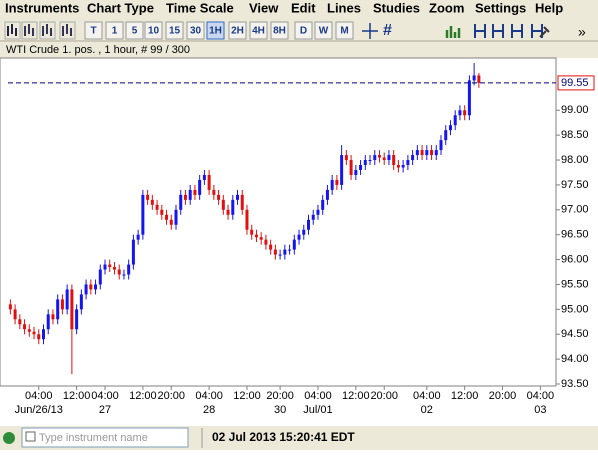 This screenshot has width=598, height=455. I want to click on timescale-label: 8H, so click(279, 31).